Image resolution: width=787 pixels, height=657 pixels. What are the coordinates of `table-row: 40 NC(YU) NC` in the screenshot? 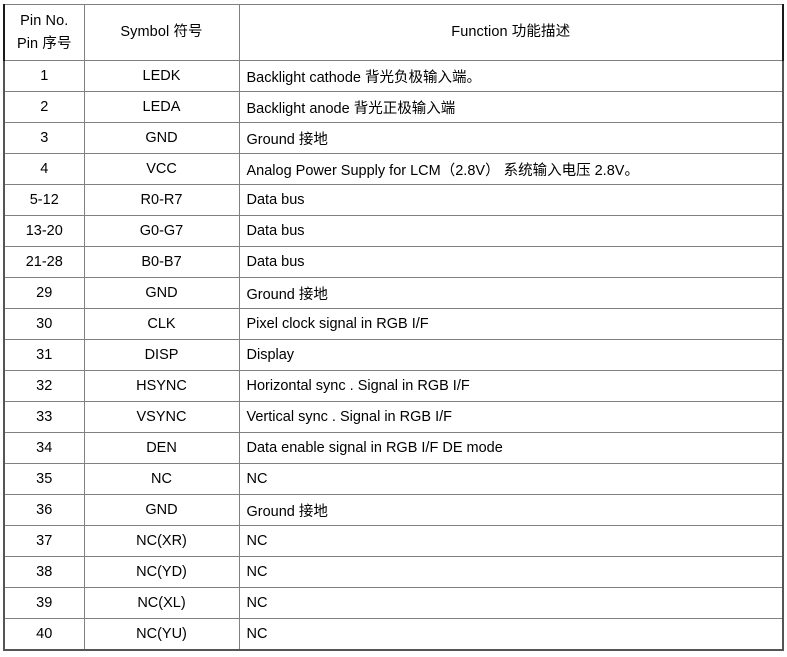 It's located at (393, 634).